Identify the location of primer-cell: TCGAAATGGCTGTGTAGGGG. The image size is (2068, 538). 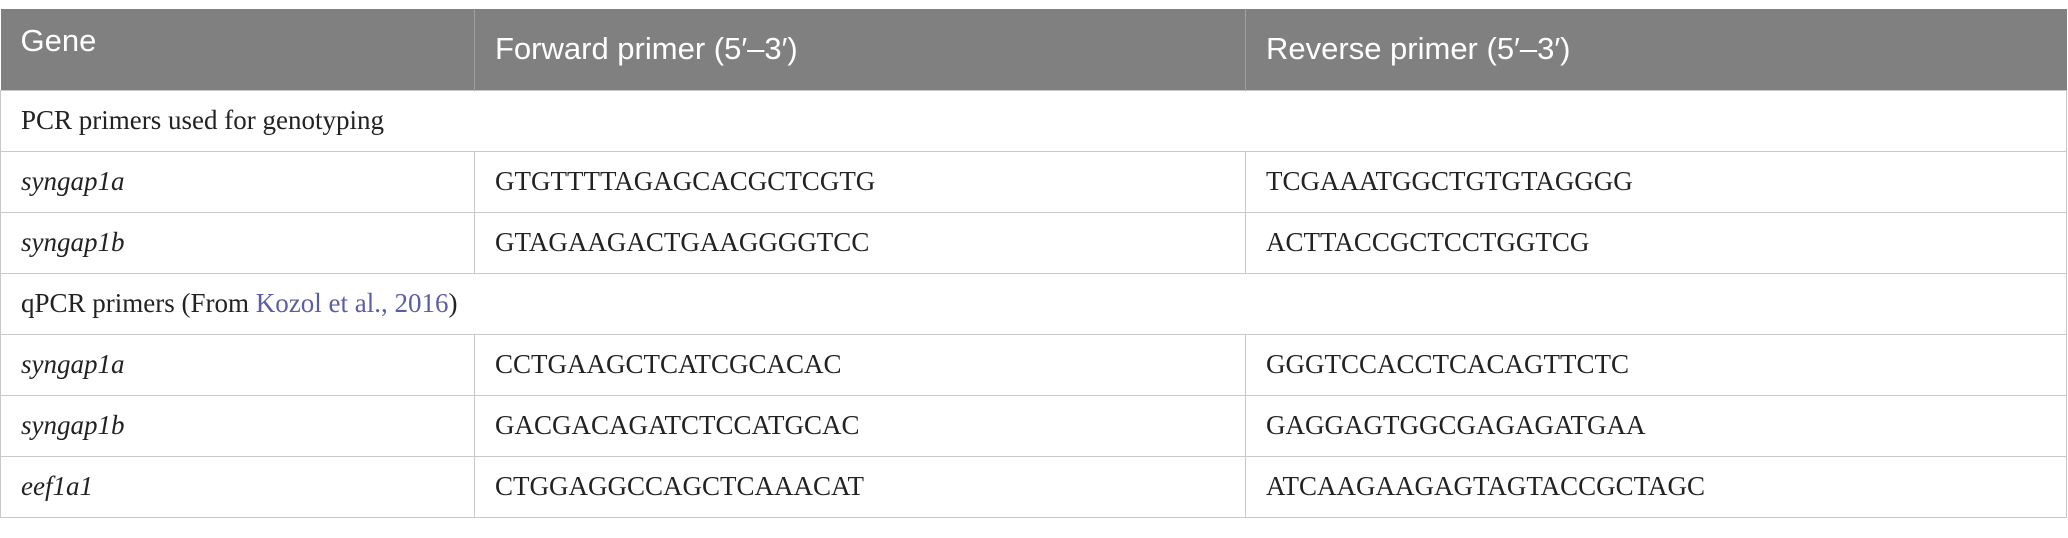
(1656, 181).